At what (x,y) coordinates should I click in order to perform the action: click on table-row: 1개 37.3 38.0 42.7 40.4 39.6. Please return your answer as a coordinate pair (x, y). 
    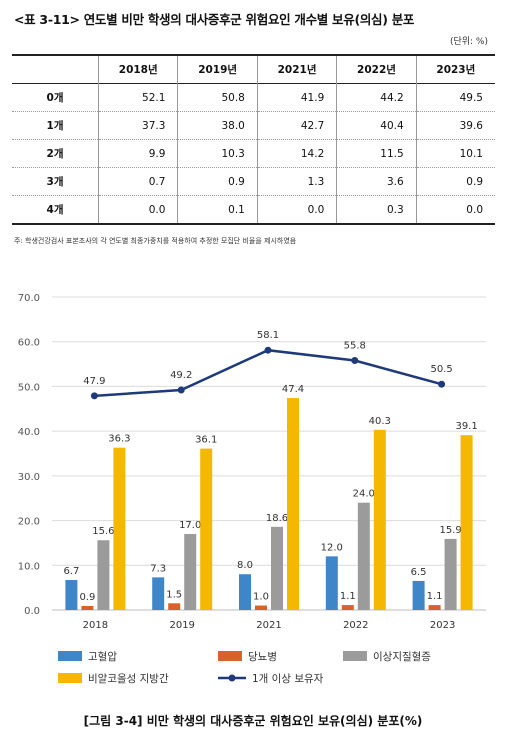
    Looking at the image, I should click on (253, 125).